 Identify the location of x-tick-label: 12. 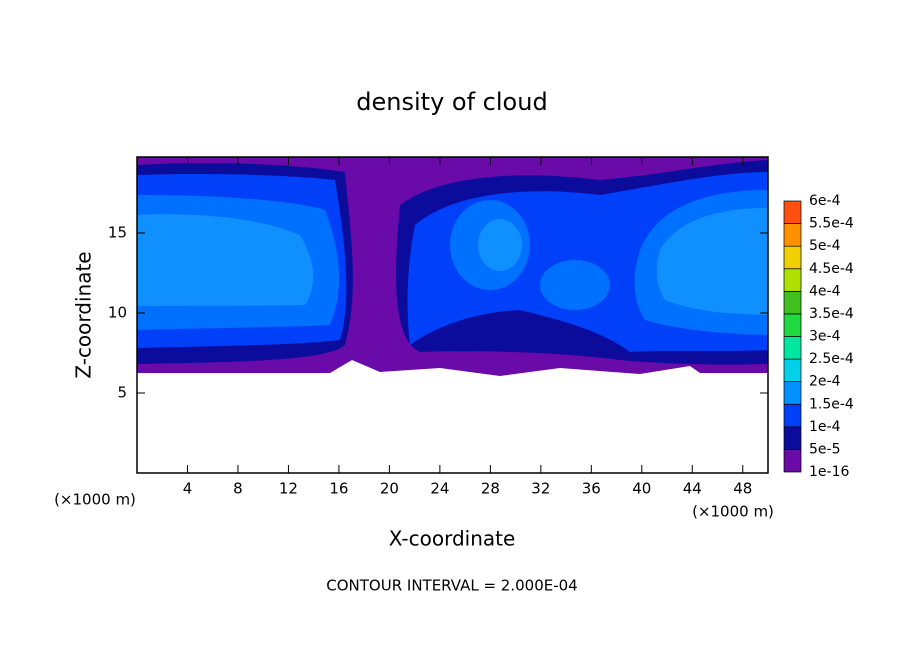
(288, 489).